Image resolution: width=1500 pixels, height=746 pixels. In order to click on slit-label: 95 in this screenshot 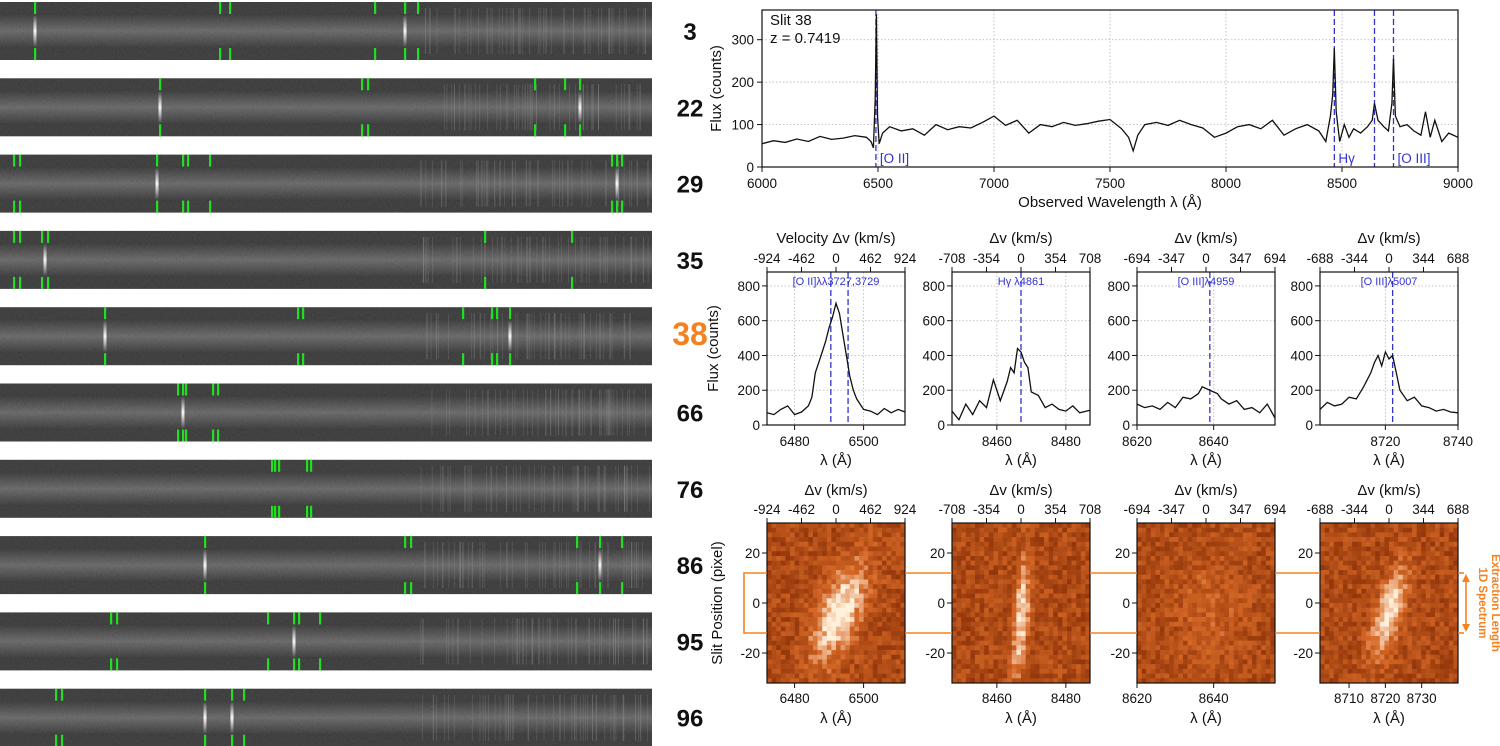, I will do `click(690, 642)`.